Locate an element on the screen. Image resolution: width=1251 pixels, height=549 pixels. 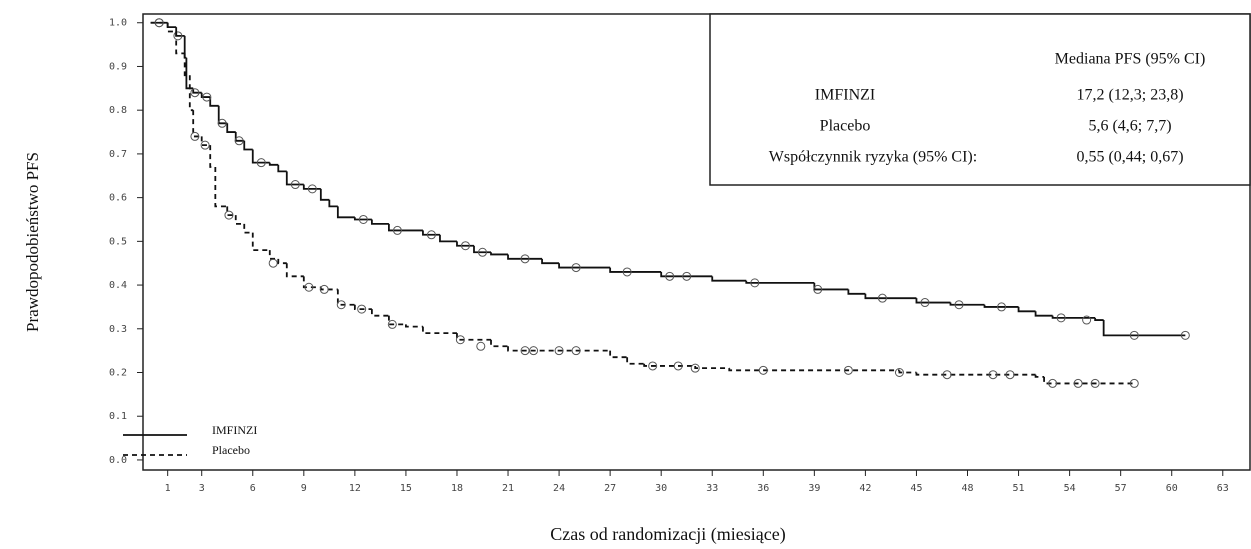
x-tick-label: 57 is located at coordinates (1121, 488).